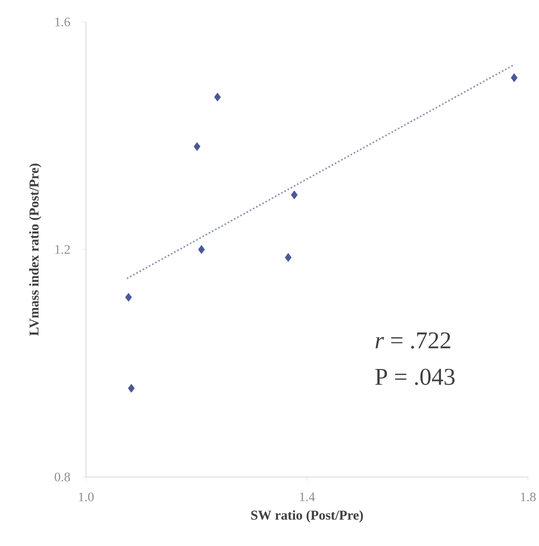 The image size is (539, 546). I want to click on annotation: r = .722, so click(413, 340).